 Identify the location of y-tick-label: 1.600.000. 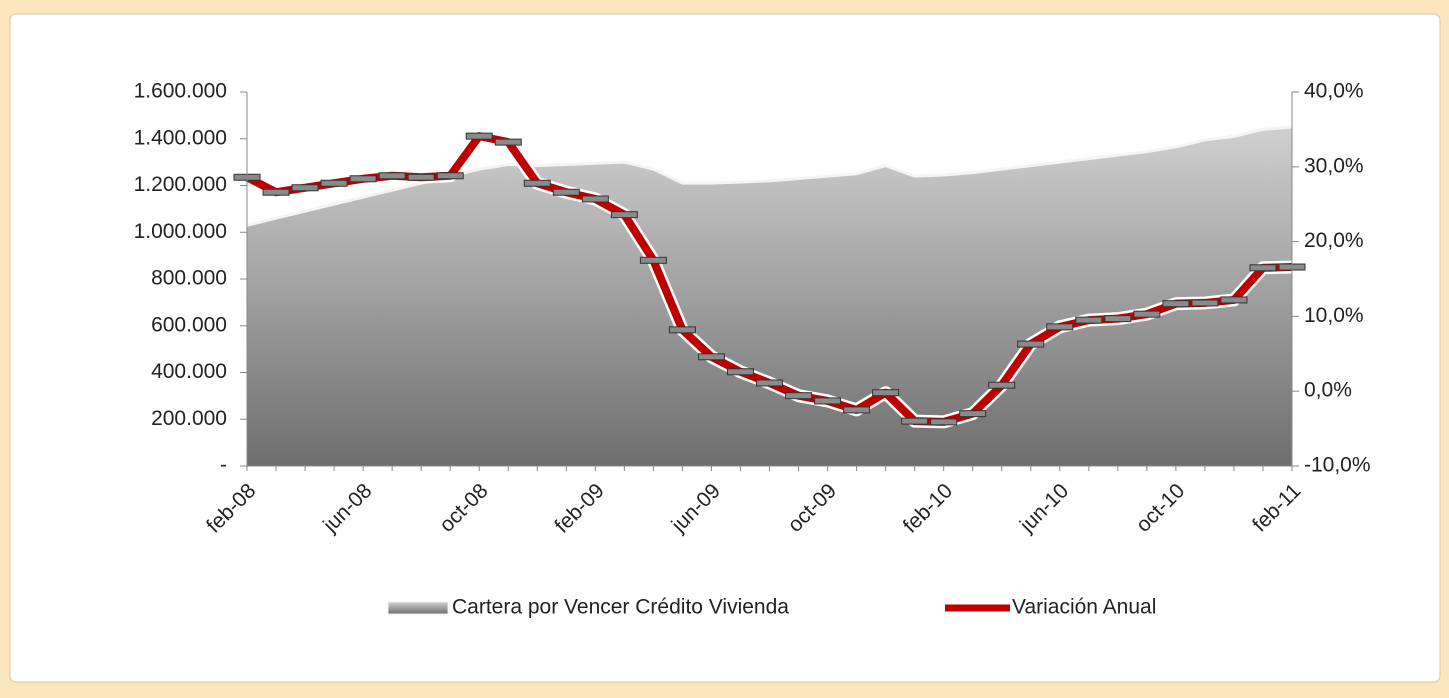
(180, 91).